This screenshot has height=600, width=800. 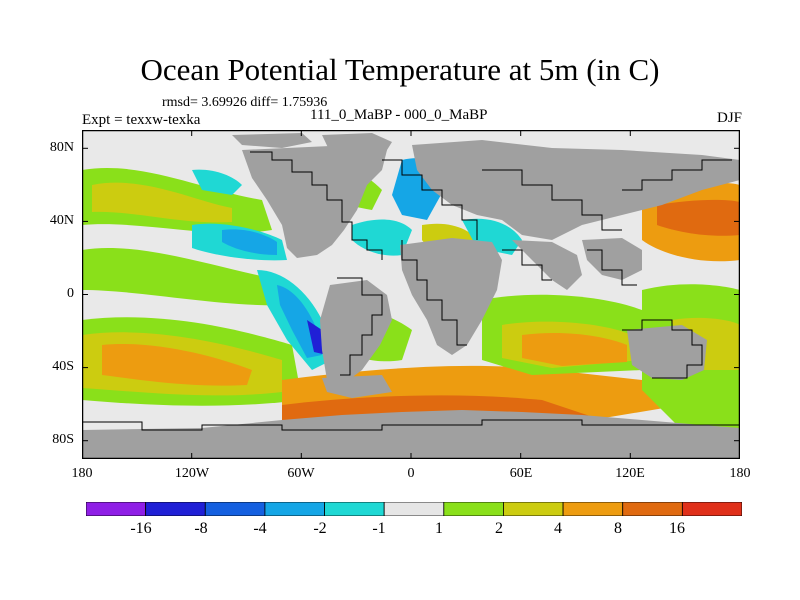 I want to click on x-tick-120w: 120W, so click(x=192, y=473).